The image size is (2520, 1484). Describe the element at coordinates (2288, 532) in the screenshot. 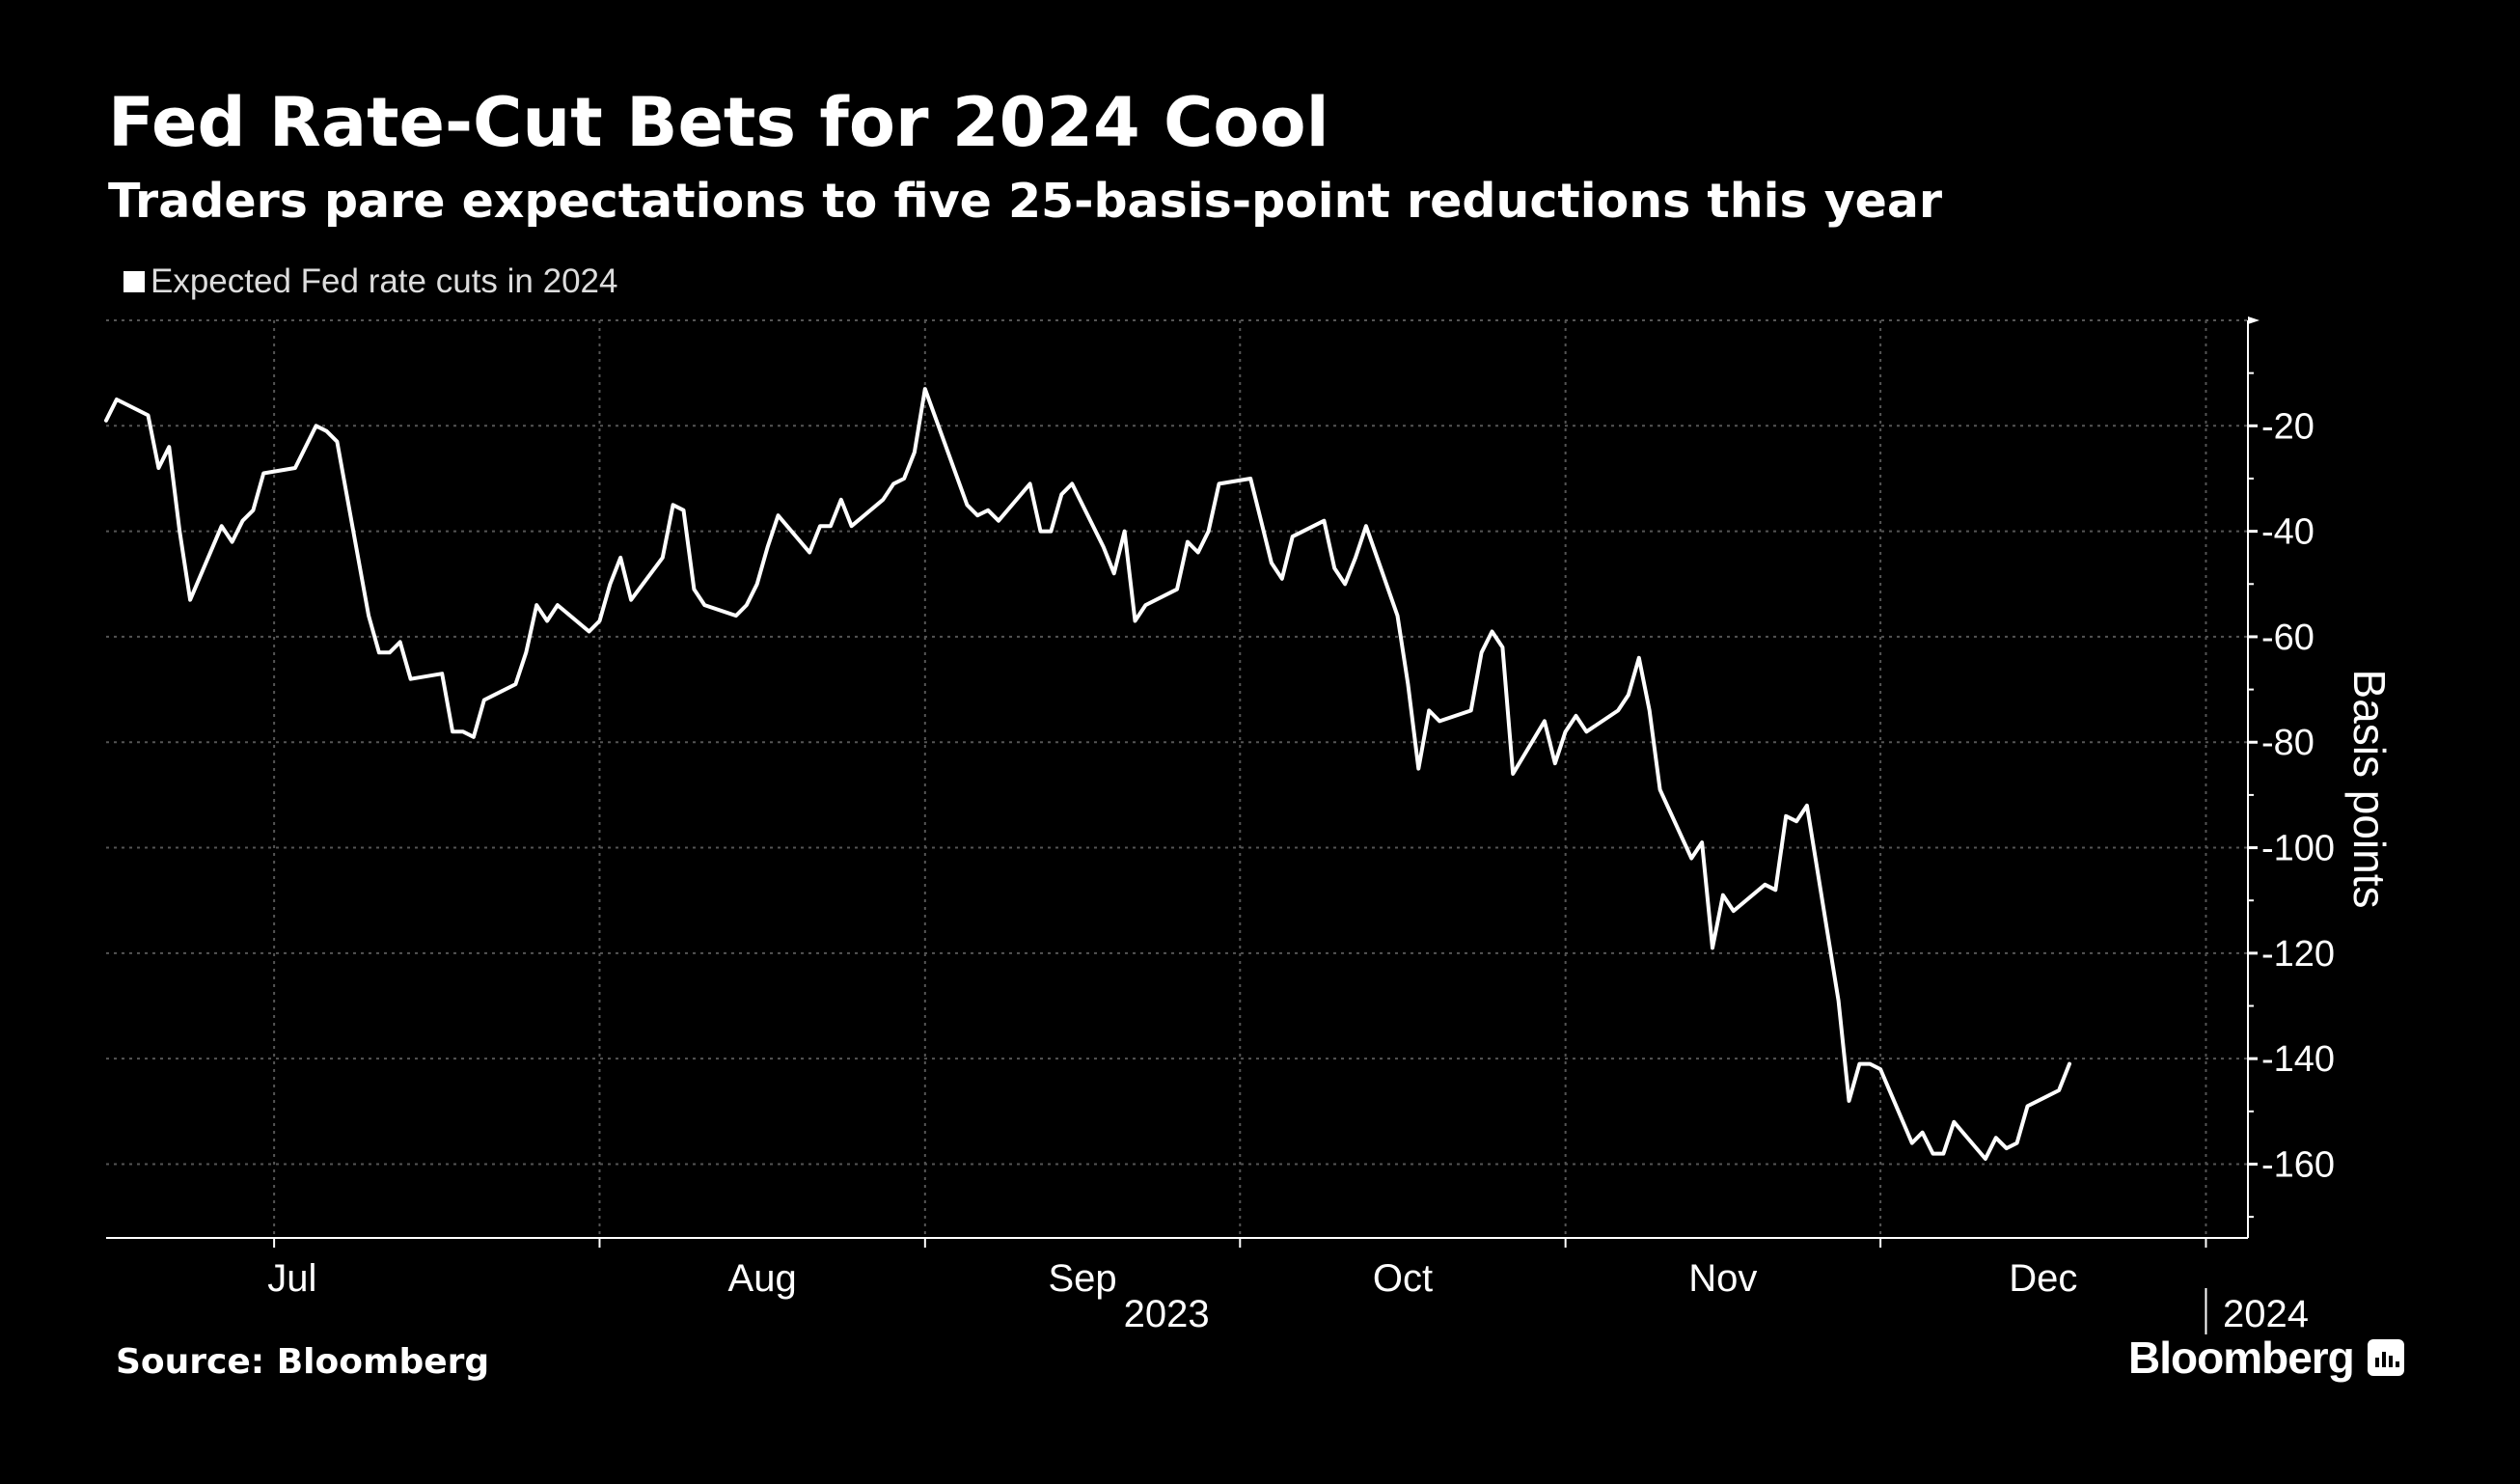

I see `y-tick-label: -40` at that location.